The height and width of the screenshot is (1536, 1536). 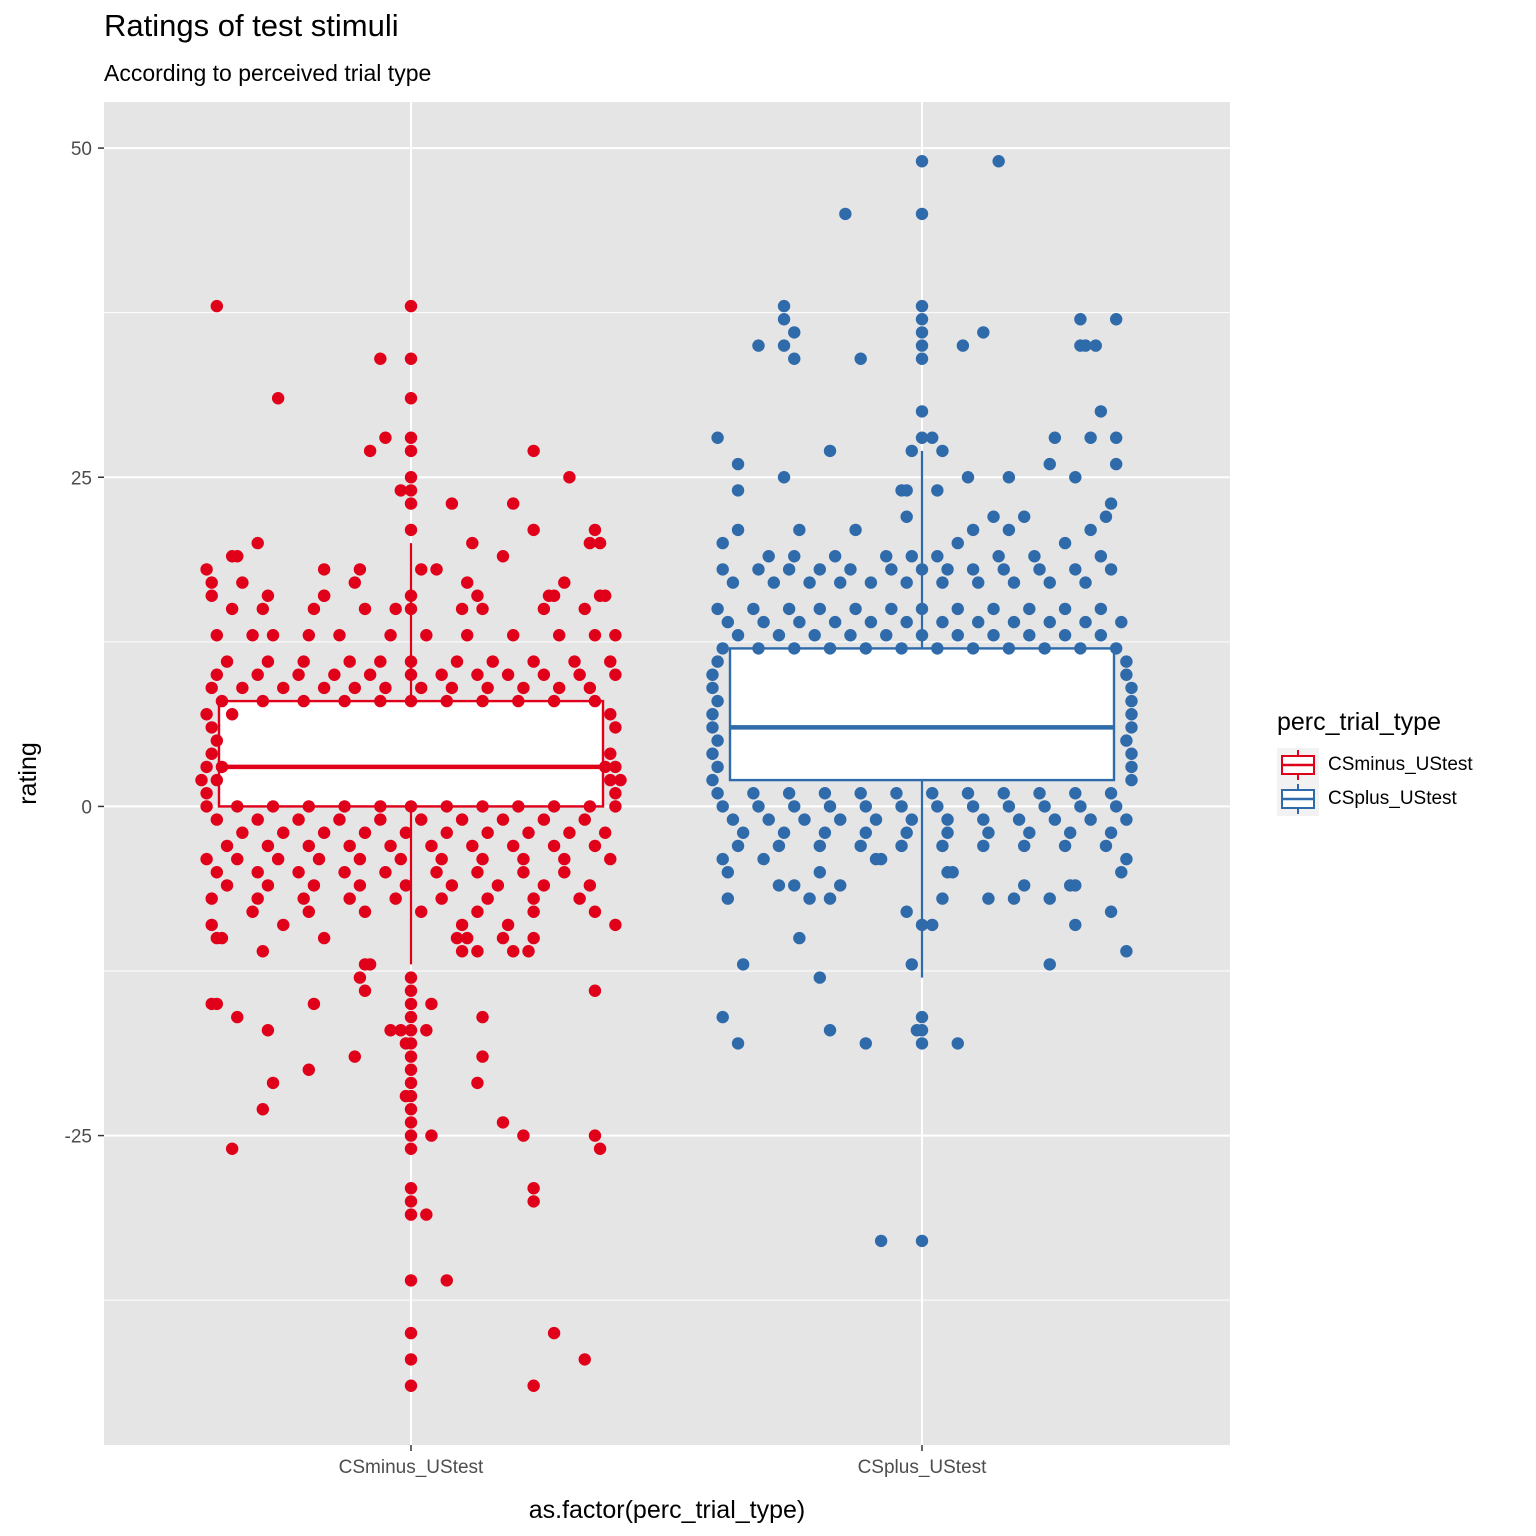 What do you see at coordinates (1359, 722) in the screenshot?
I see `legend-title: perc_trial_type` at bounding box center [1359, 722].